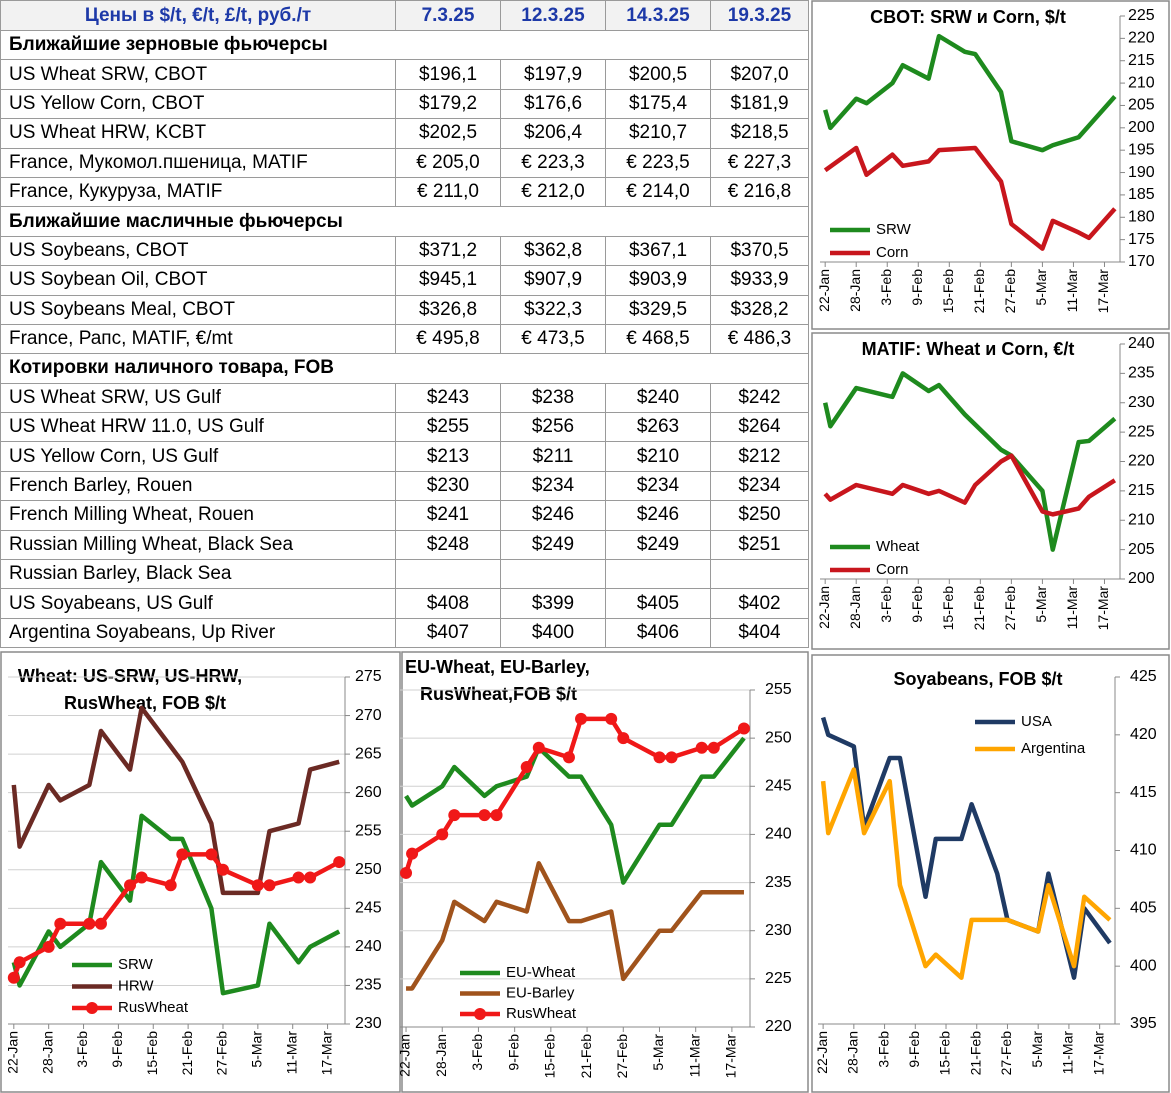 The image size is (1171, 1093). What do you see at coordinates (145, 703) in the screenshot?
I see `chart-title: RusWheat, FOB $/t` at bounding box center [145, 703].